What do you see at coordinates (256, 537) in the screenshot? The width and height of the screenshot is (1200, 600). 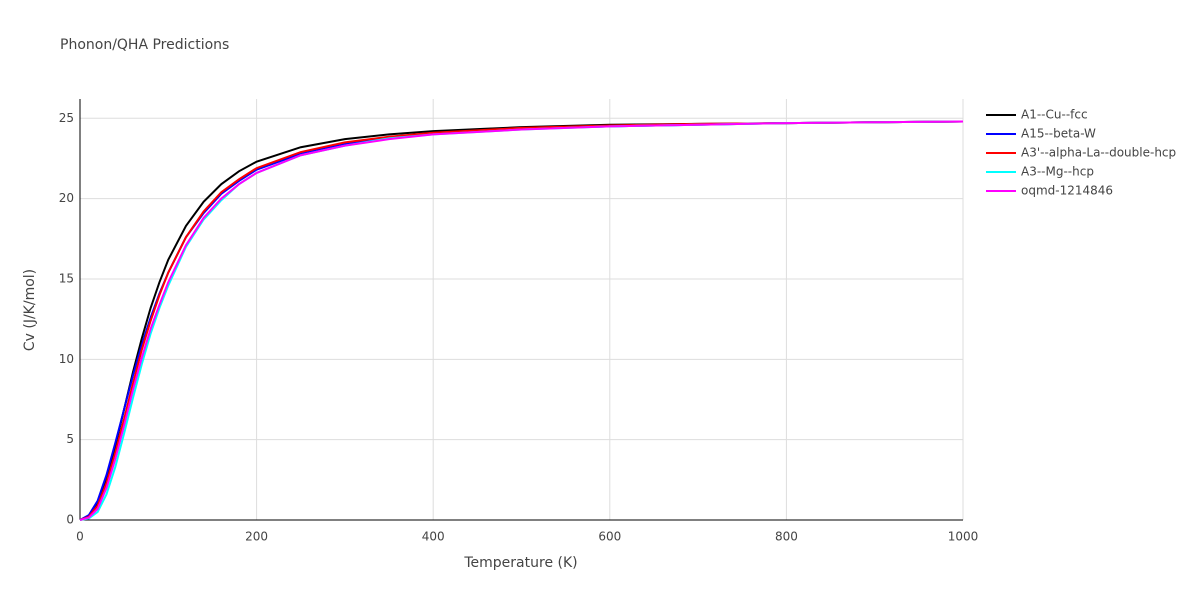 I see `x-tick-label: 200` at bounding box center [256, 537].